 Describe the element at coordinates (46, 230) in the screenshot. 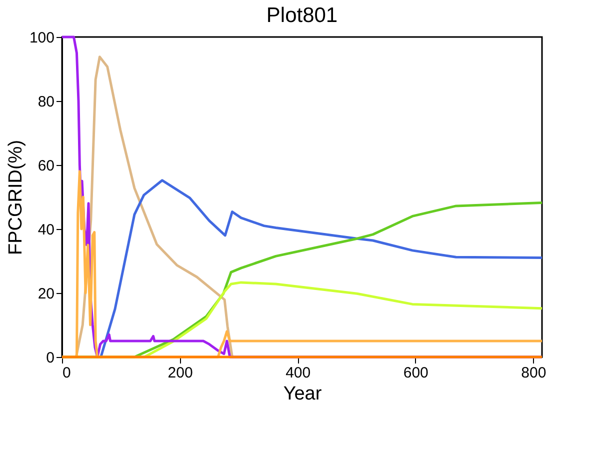

I see `y-tick-label: 40` at that location.